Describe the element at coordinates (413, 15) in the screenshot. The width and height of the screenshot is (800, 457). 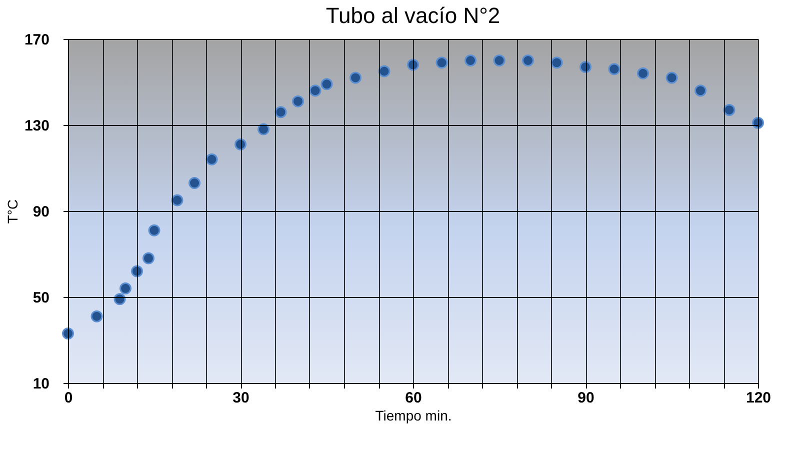
I see `chart-title: Tubo al vacío N°2` at that location.